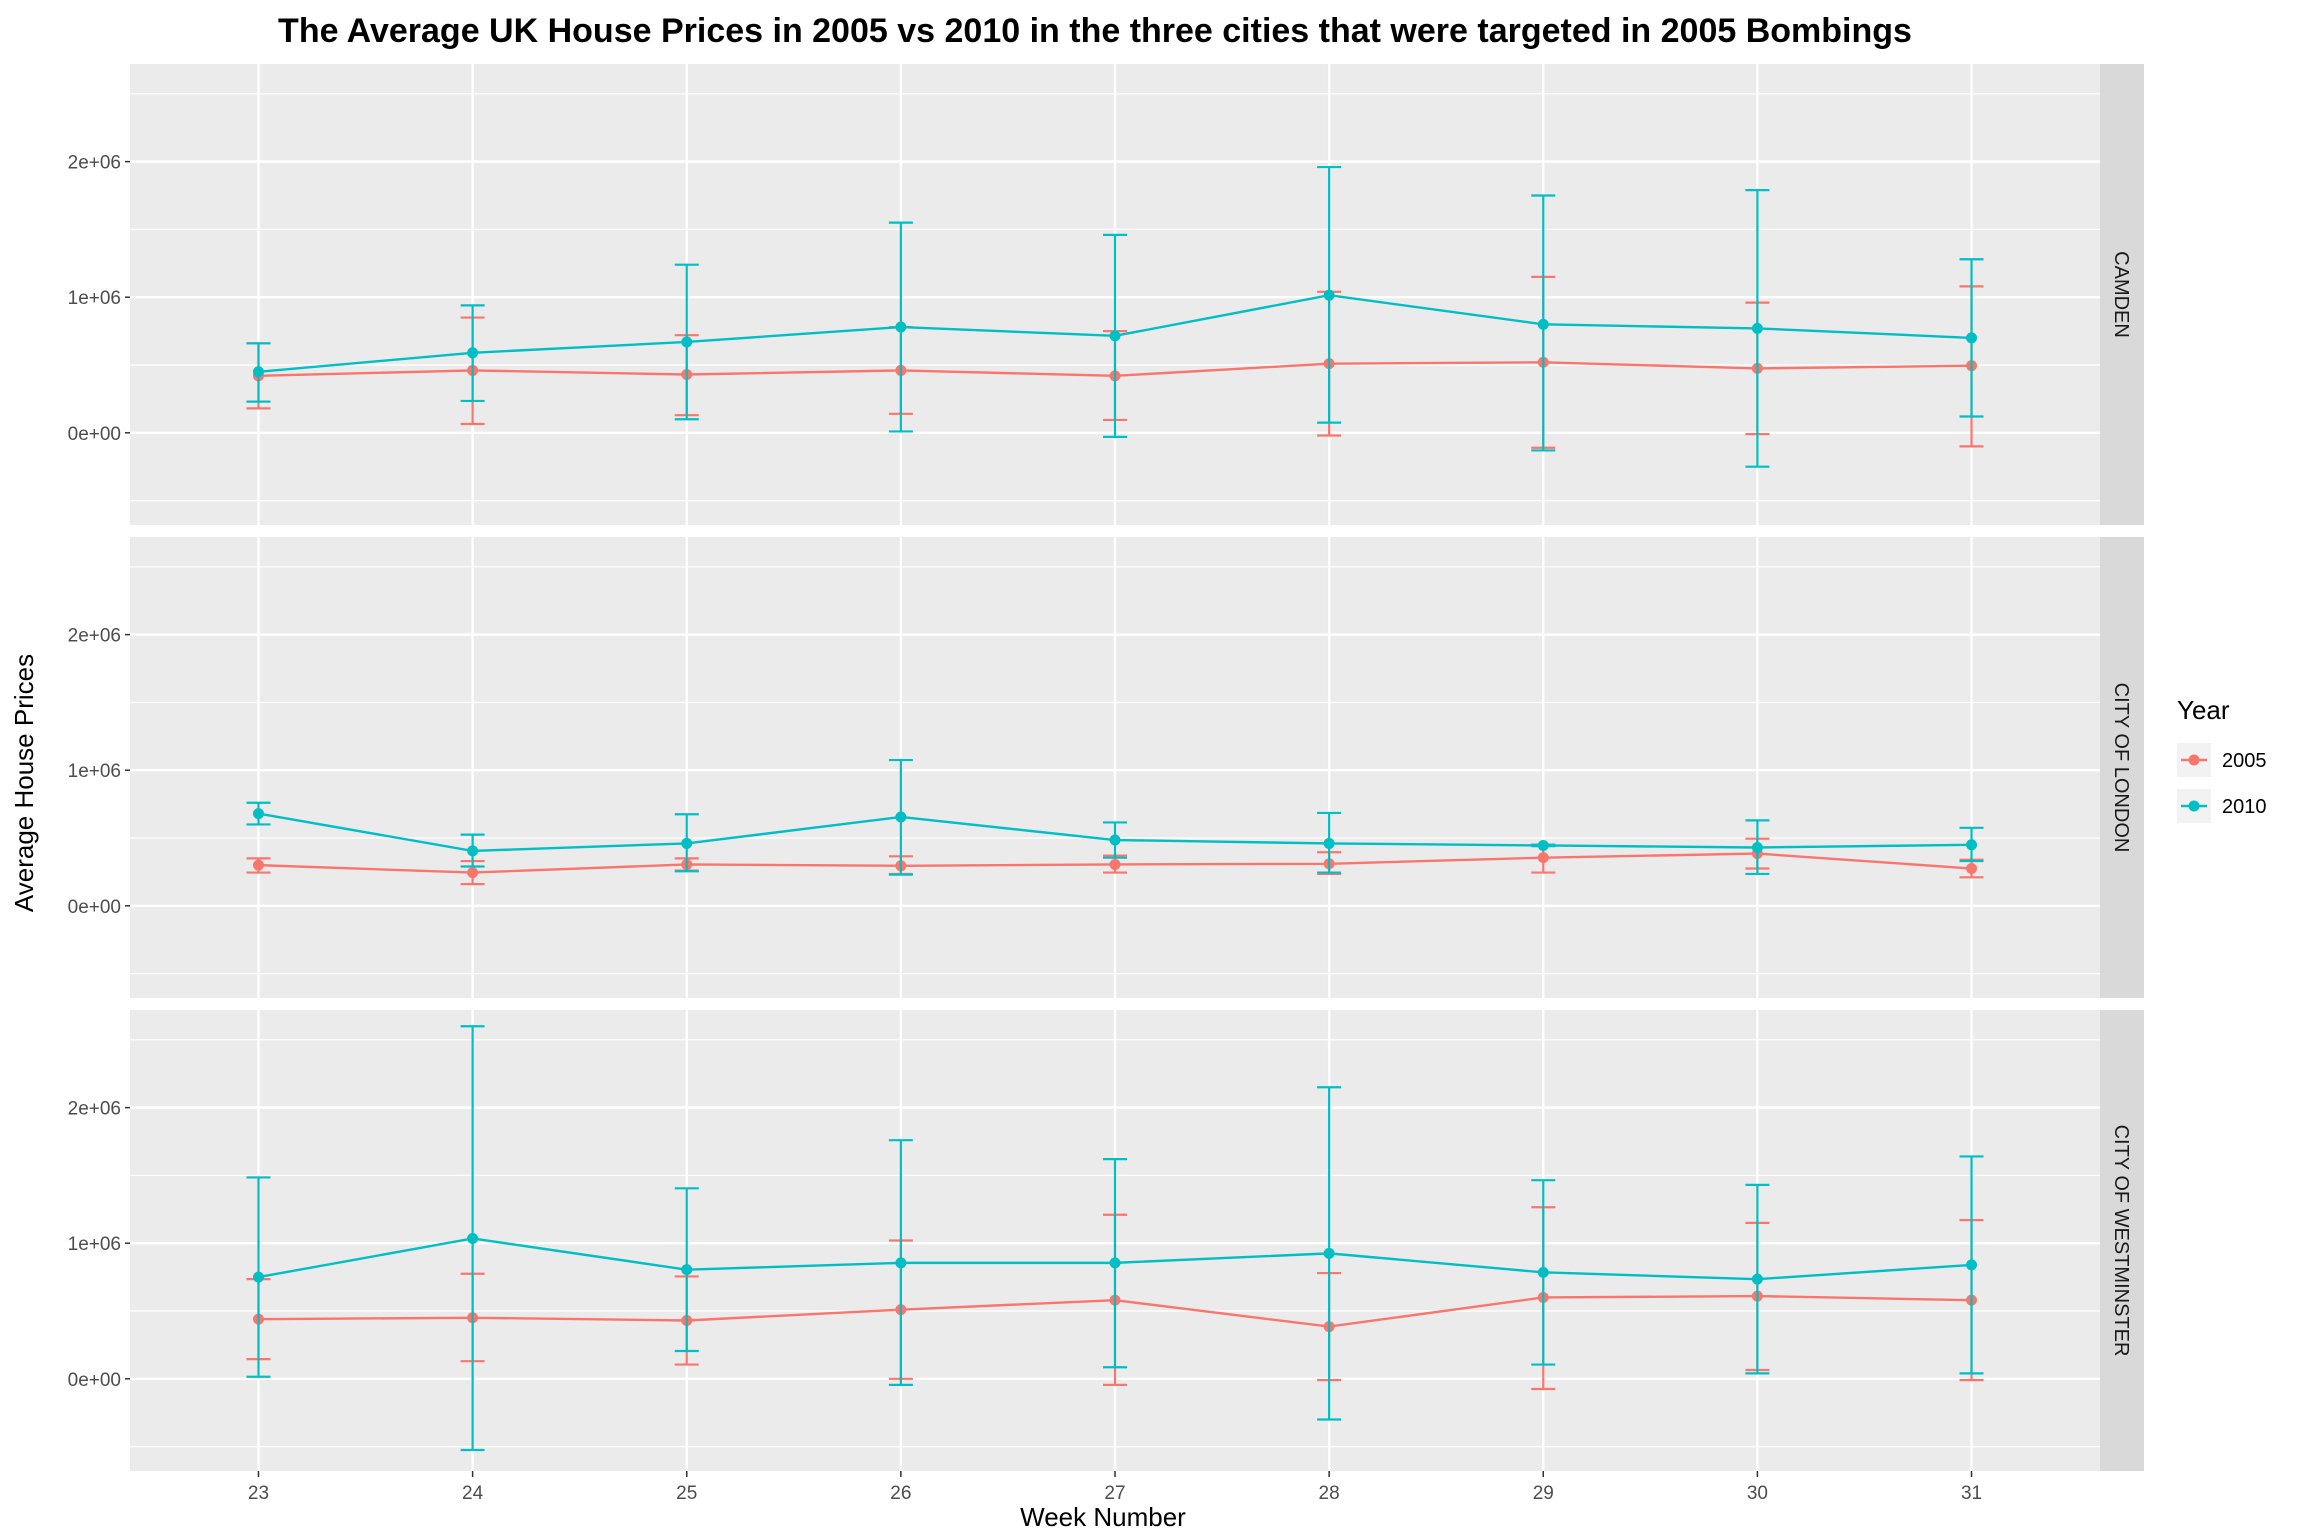 Image resolution: width=2304 pixels, height=1536 pixels. What do you see at coordinates (1971, 1493) in the screenshot?
I see `x-tick-label: 31` at bounding box center [1971, 1493].